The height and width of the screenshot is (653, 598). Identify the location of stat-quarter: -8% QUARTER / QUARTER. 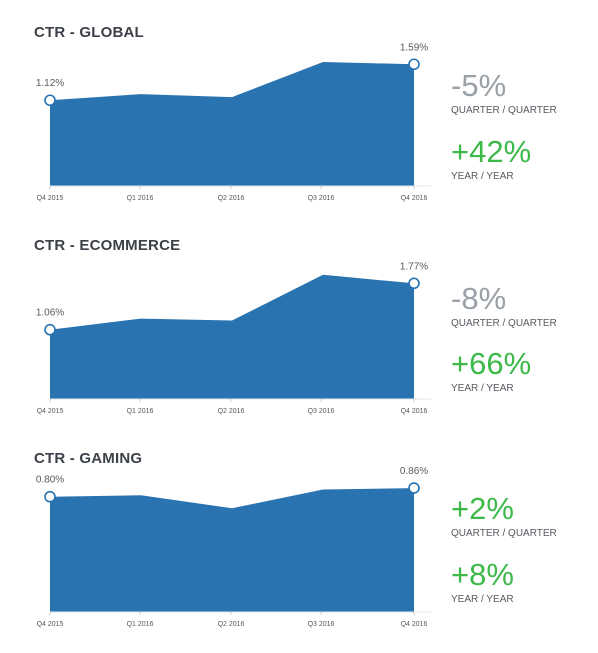
(504, 306).